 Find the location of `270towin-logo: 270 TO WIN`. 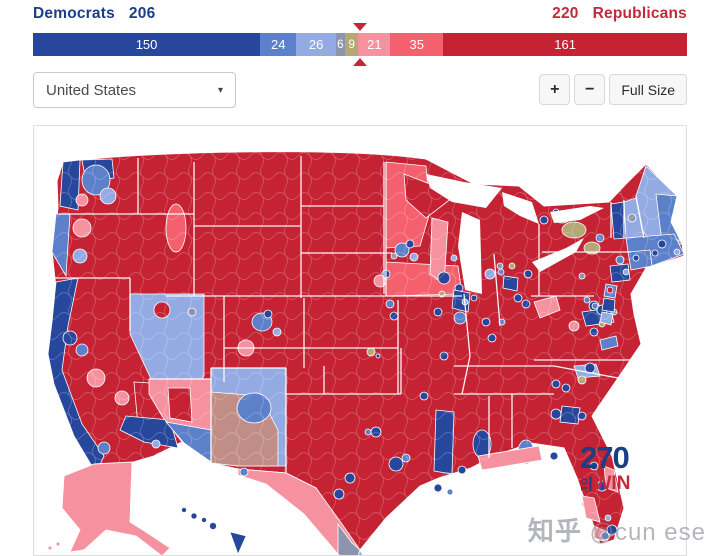

270towin-logo: 270 TO WIN is located at coordinates (605, 467).